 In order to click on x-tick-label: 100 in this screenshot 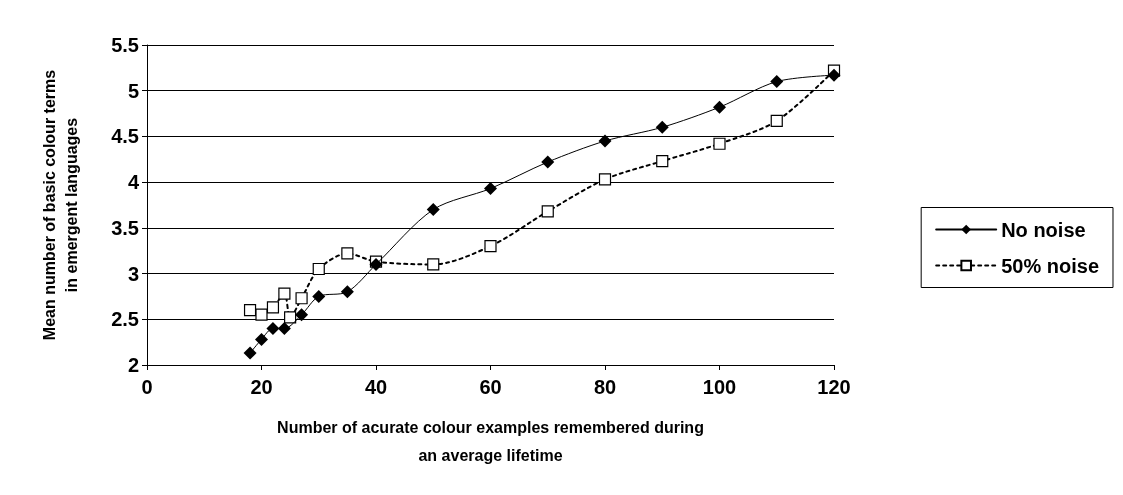, I will do `click(719, 387)`.